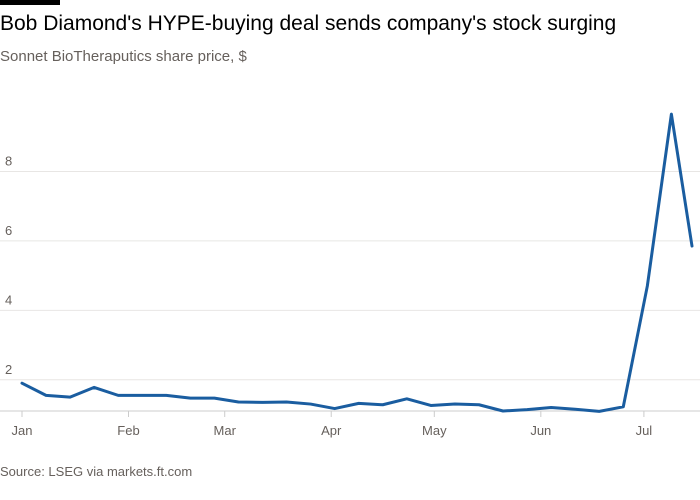 This screenshot has width=700, height=500. What do you see at coordinates (96, 471) in the screenshot?
I see `source-note: Source: LSEG via markets.ft.com` at bounding box center [96, 471].